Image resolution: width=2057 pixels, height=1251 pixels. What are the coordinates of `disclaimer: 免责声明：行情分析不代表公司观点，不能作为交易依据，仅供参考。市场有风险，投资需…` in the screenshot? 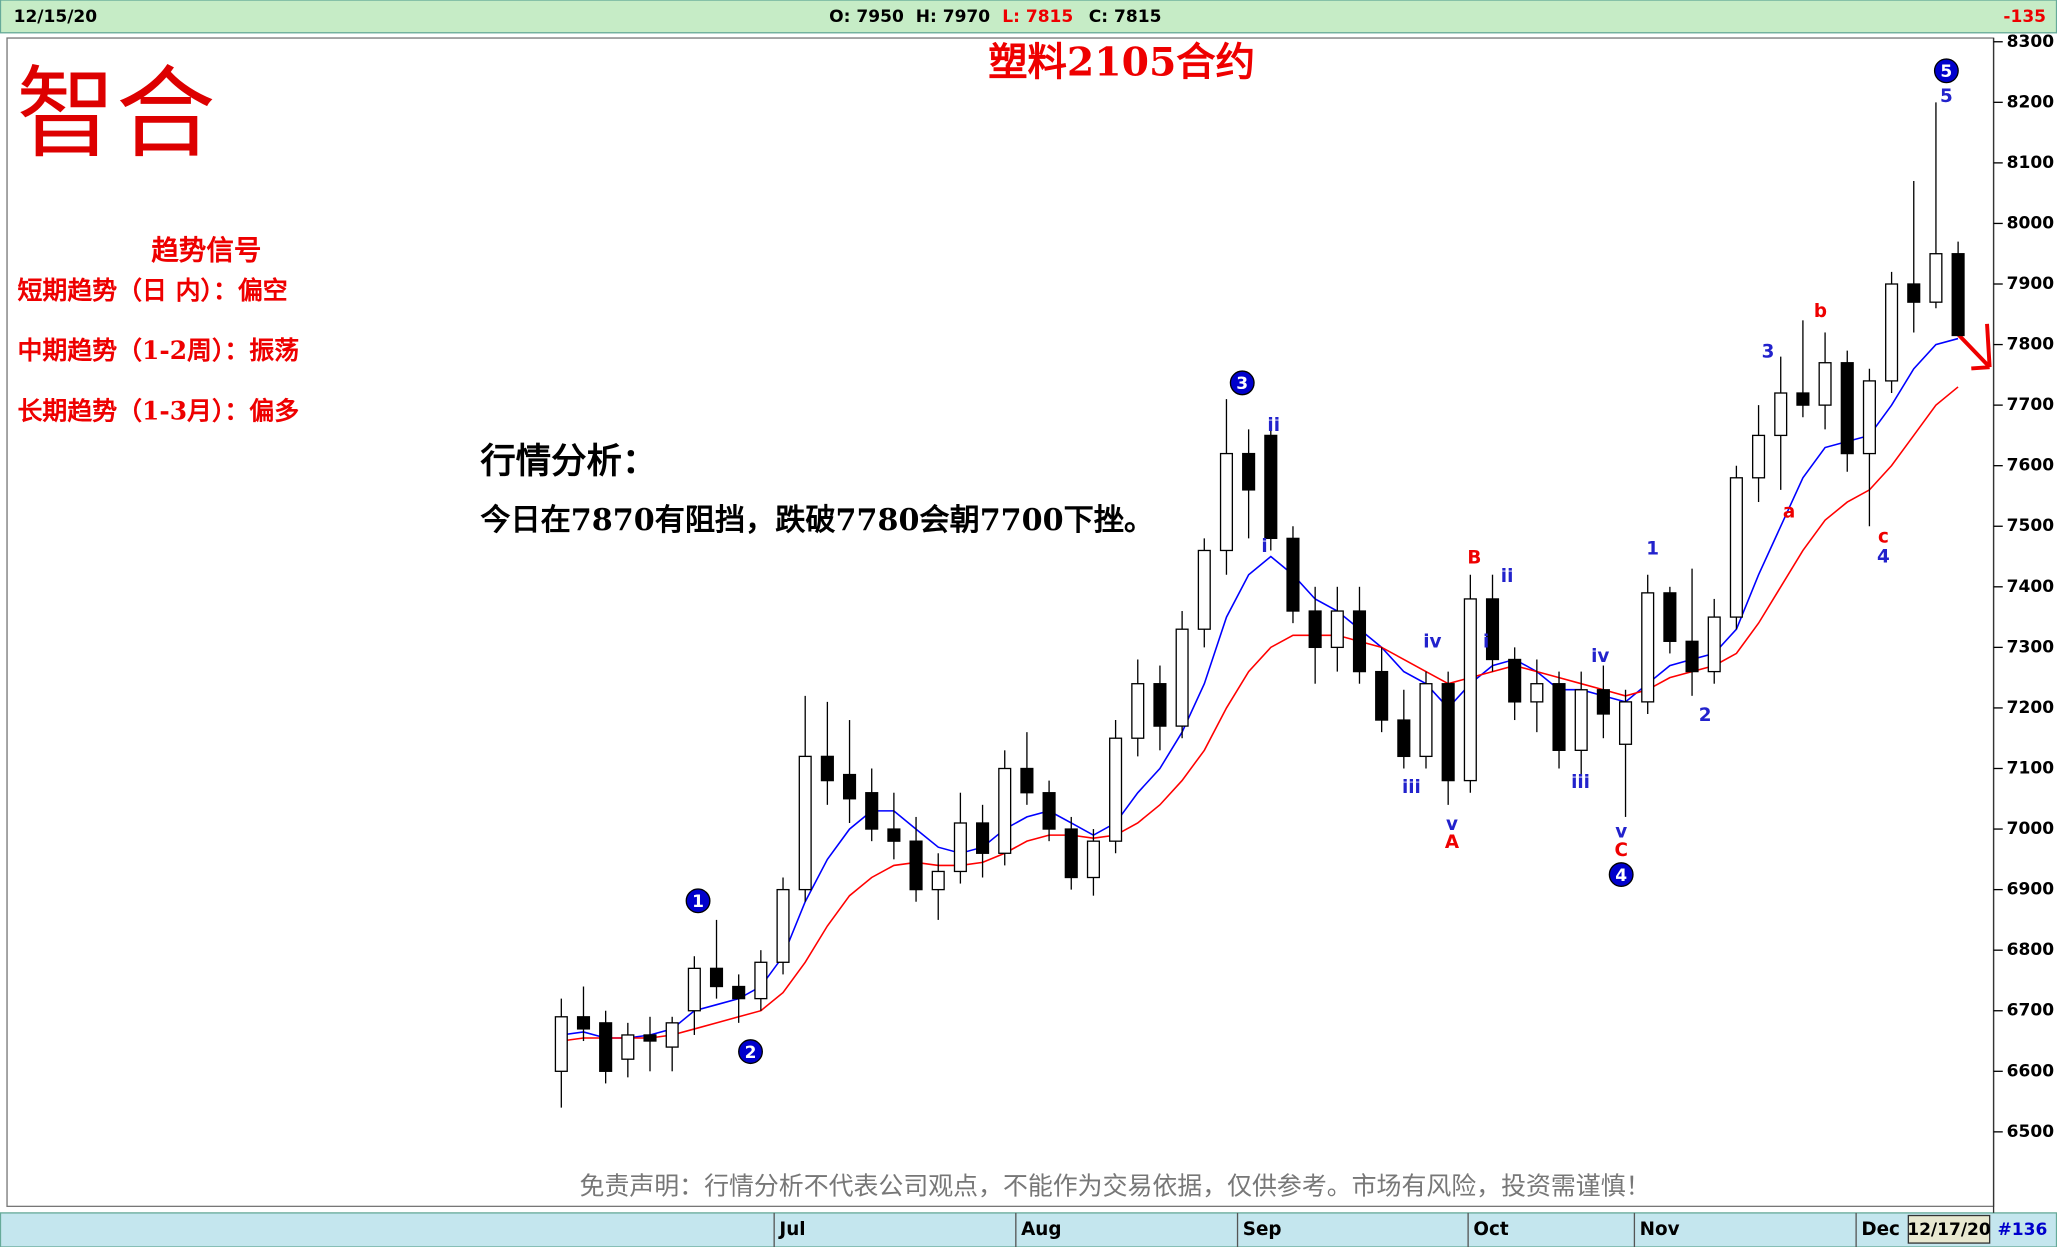 It's located at (1115, 1185).